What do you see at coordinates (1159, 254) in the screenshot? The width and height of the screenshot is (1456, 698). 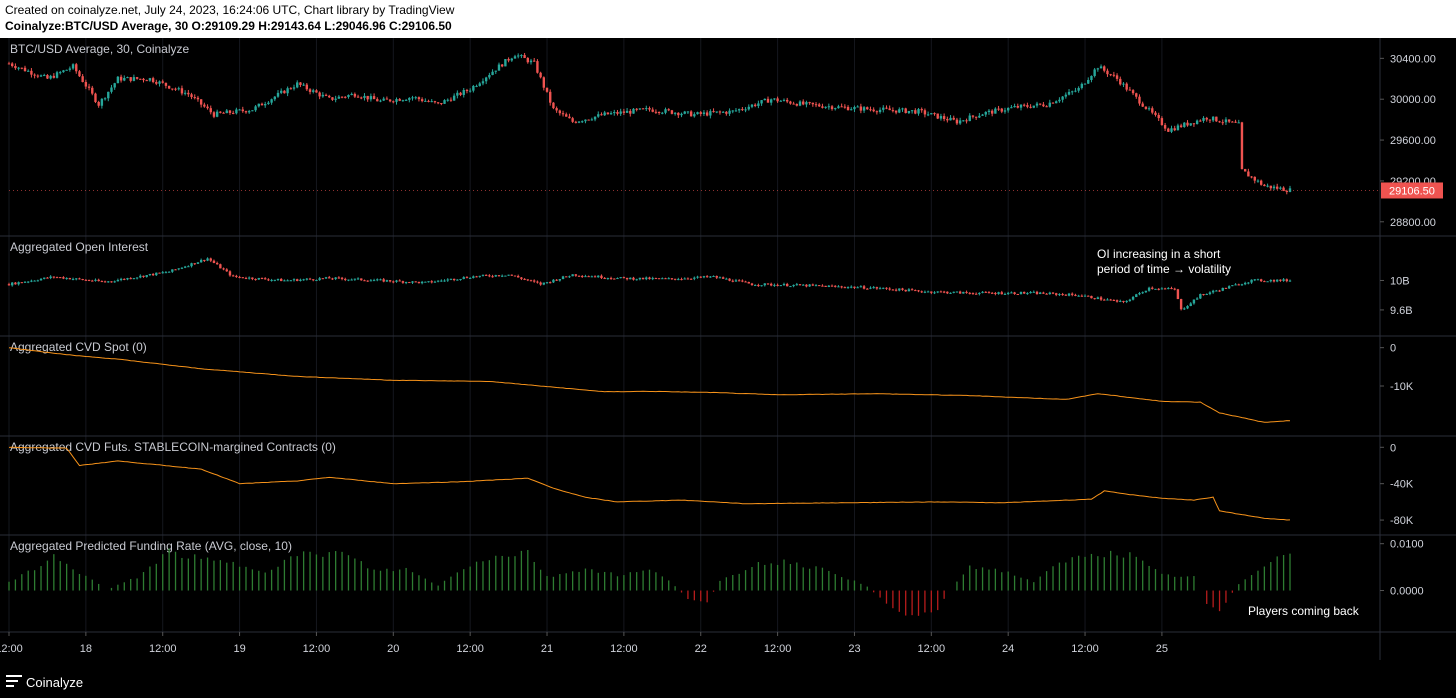 I see `oi-annotation-line: OI increasing in a short` at bounding box center [1159, 254].